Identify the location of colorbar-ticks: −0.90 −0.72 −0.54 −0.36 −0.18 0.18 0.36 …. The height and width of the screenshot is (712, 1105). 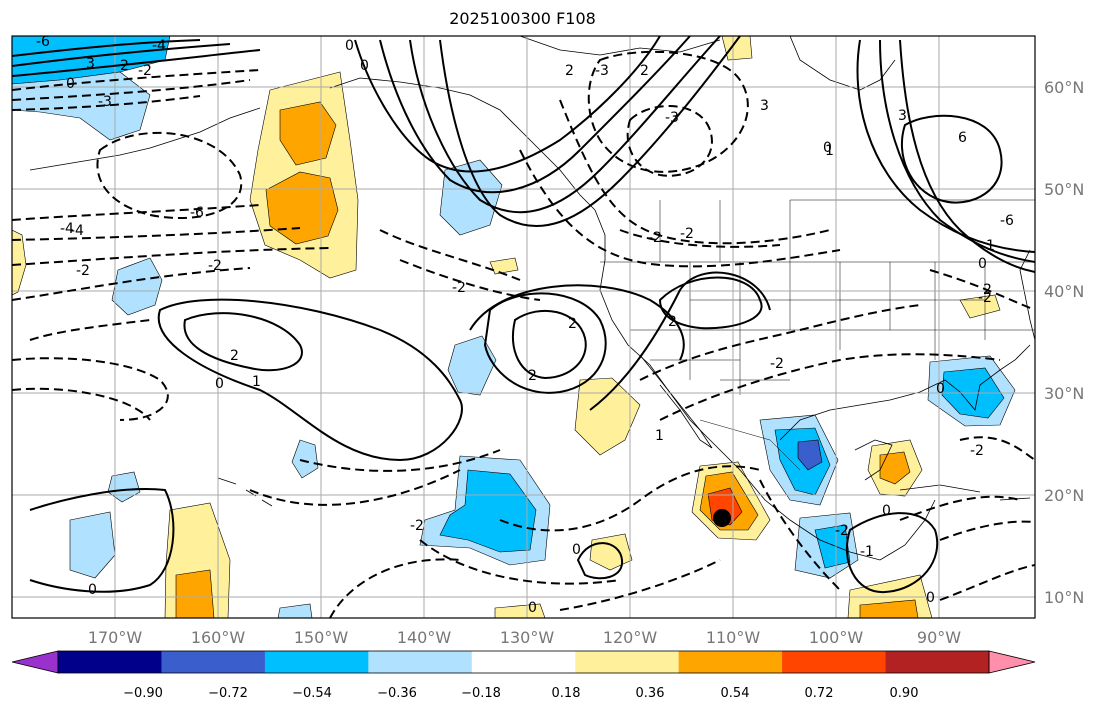
(520, 693).